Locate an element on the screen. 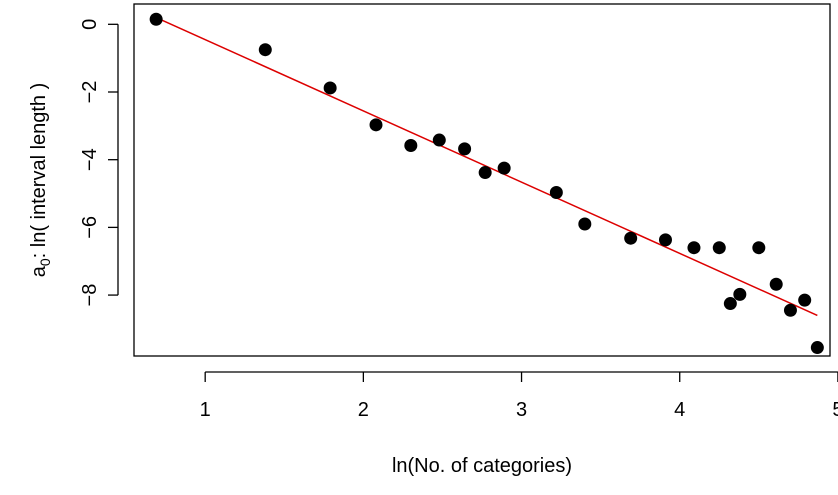 This screenshot has height=495, width=838. y-tick-label: −4 is located at coordinates (90, 159).